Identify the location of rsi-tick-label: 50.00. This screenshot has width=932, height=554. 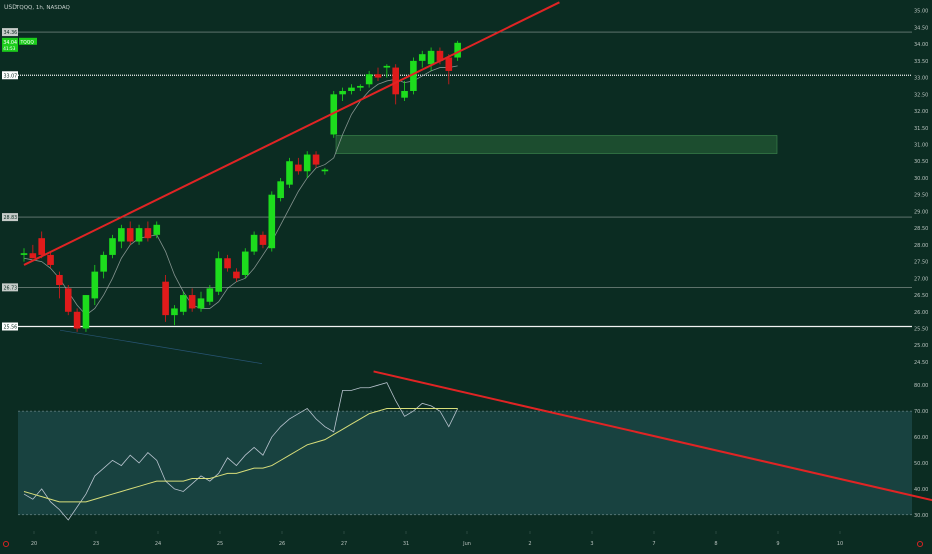
(921, 464).